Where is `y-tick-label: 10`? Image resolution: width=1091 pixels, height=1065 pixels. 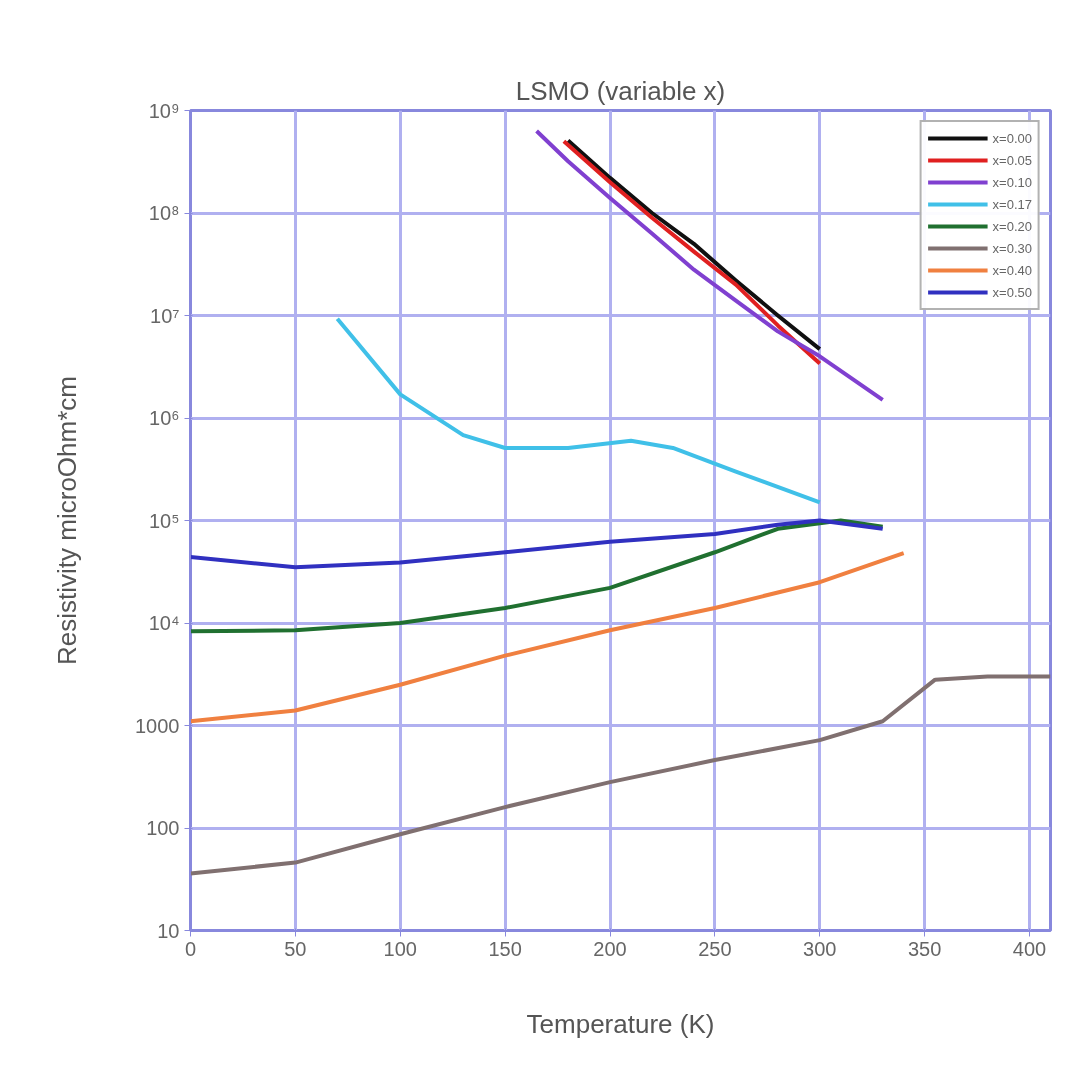
y-tick-label: 10 is located at coordinates (168, 930).